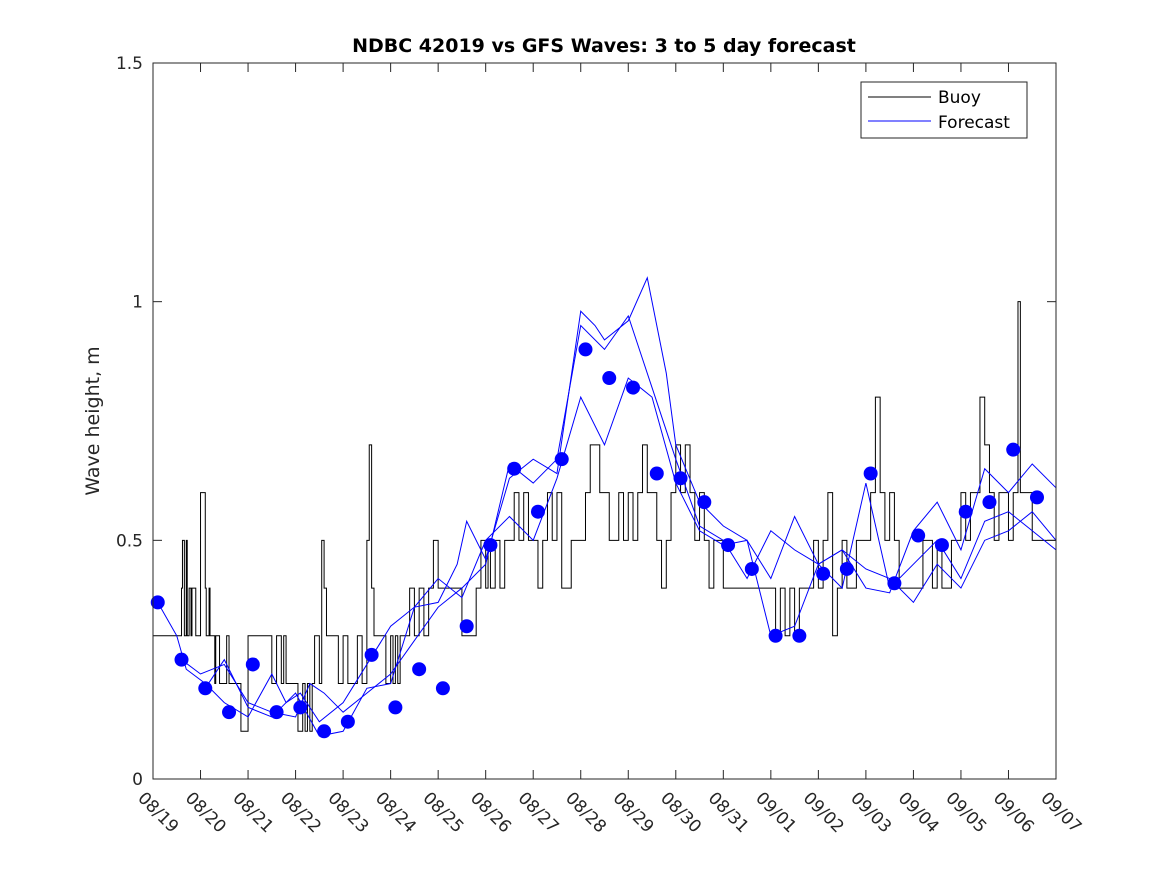 Image resolution: width=1167 pixels, height=875 pixels. I want to click on x-tick-label: 08/19, so click(157, 812).